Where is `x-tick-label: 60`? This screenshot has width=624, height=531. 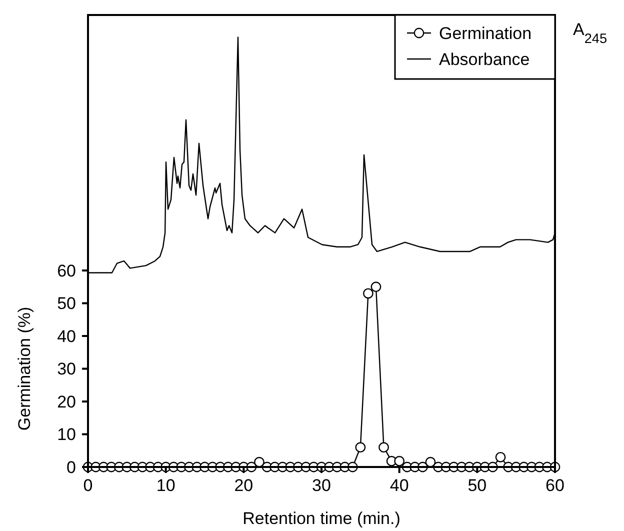 x-tick-label: 60 is located at coordinates (555, 485).